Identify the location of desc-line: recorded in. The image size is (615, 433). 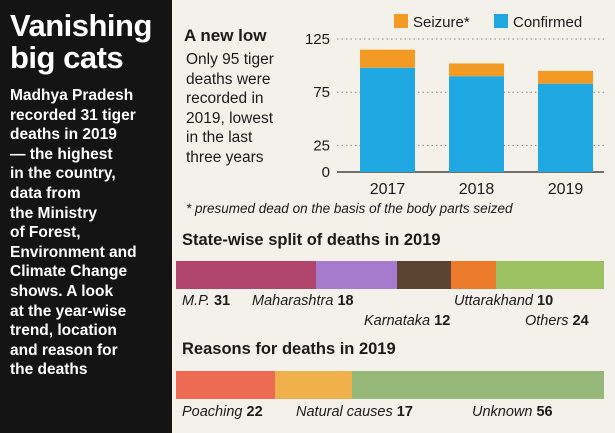
(225, 99).